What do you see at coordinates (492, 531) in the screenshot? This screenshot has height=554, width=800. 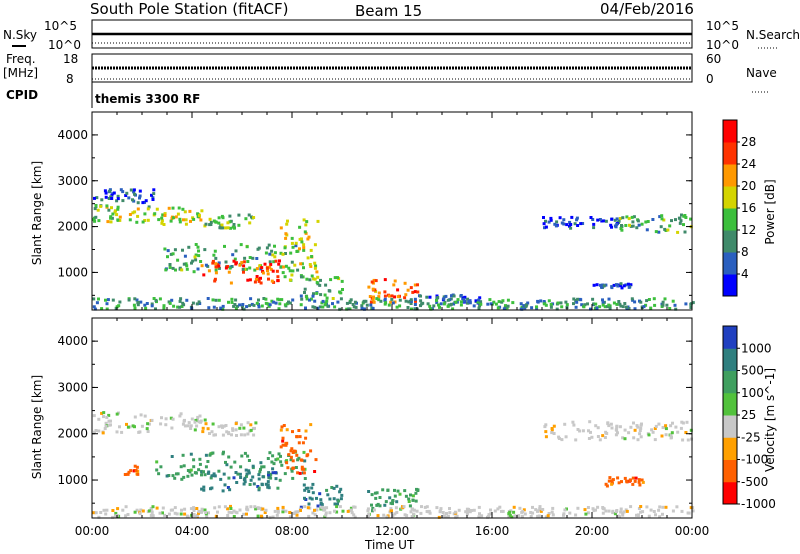 I see `xtick-label: 16:00` at bounding box center [492, 531].